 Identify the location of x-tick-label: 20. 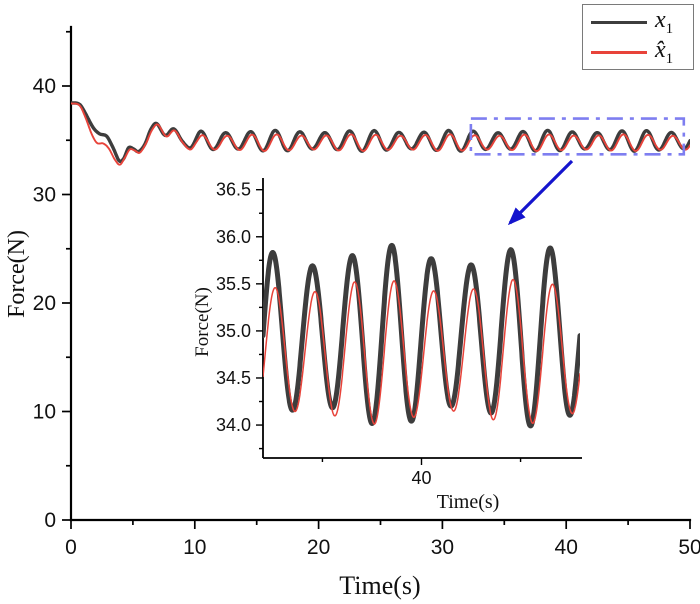
(318, 547).